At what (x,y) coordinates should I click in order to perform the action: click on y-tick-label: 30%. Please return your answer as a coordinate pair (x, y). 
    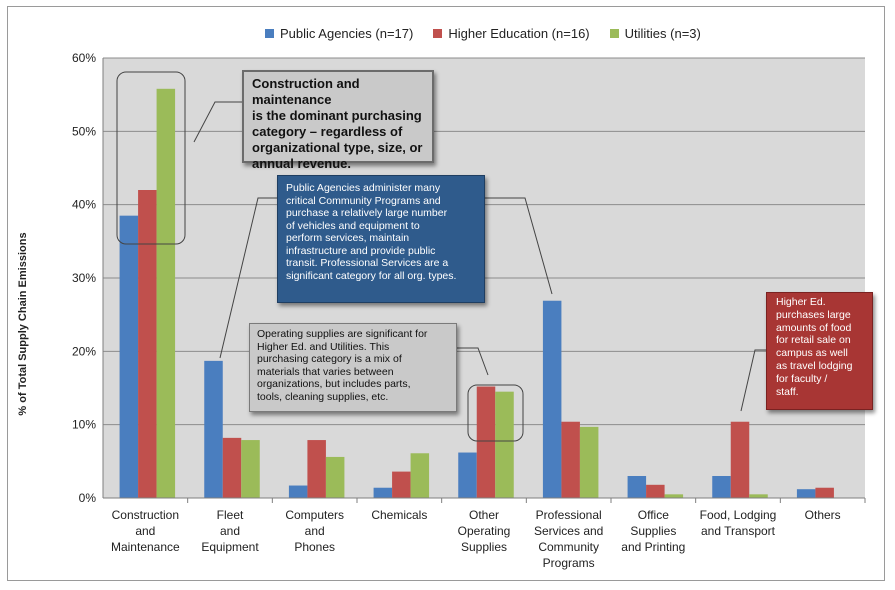
    Looking at the image, I should click on (84, 278).